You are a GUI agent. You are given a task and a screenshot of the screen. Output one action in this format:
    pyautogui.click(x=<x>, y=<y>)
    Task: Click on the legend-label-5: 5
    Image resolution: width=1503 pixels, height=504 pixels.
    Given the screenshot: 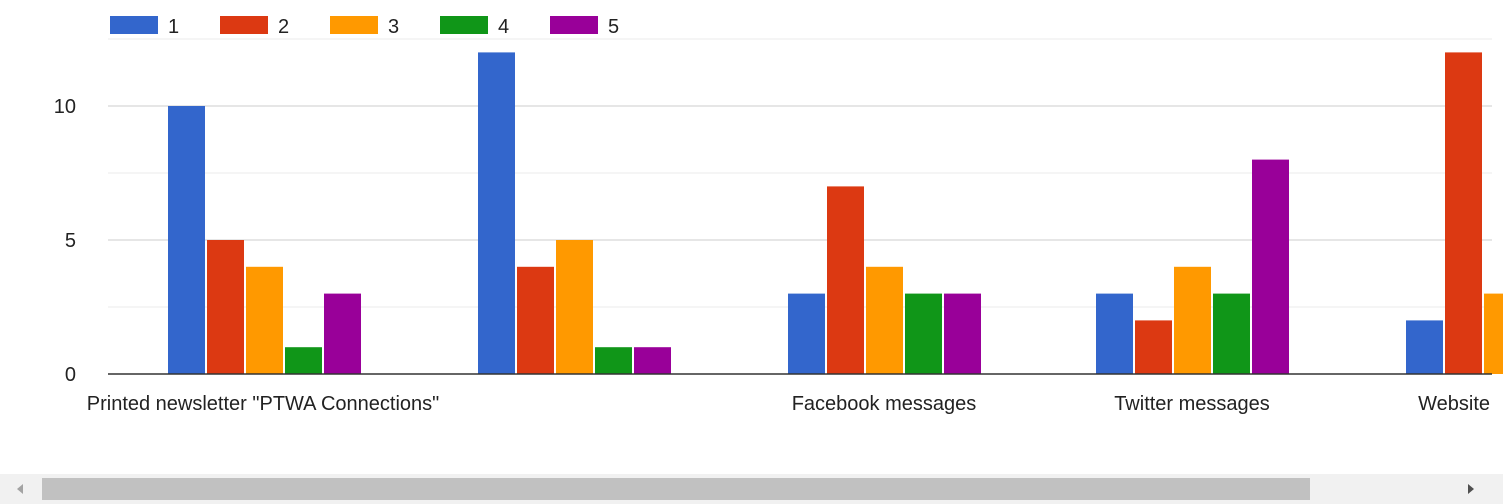 What is the action you would take?
    pyautogui.click(x=613, y=27)
    